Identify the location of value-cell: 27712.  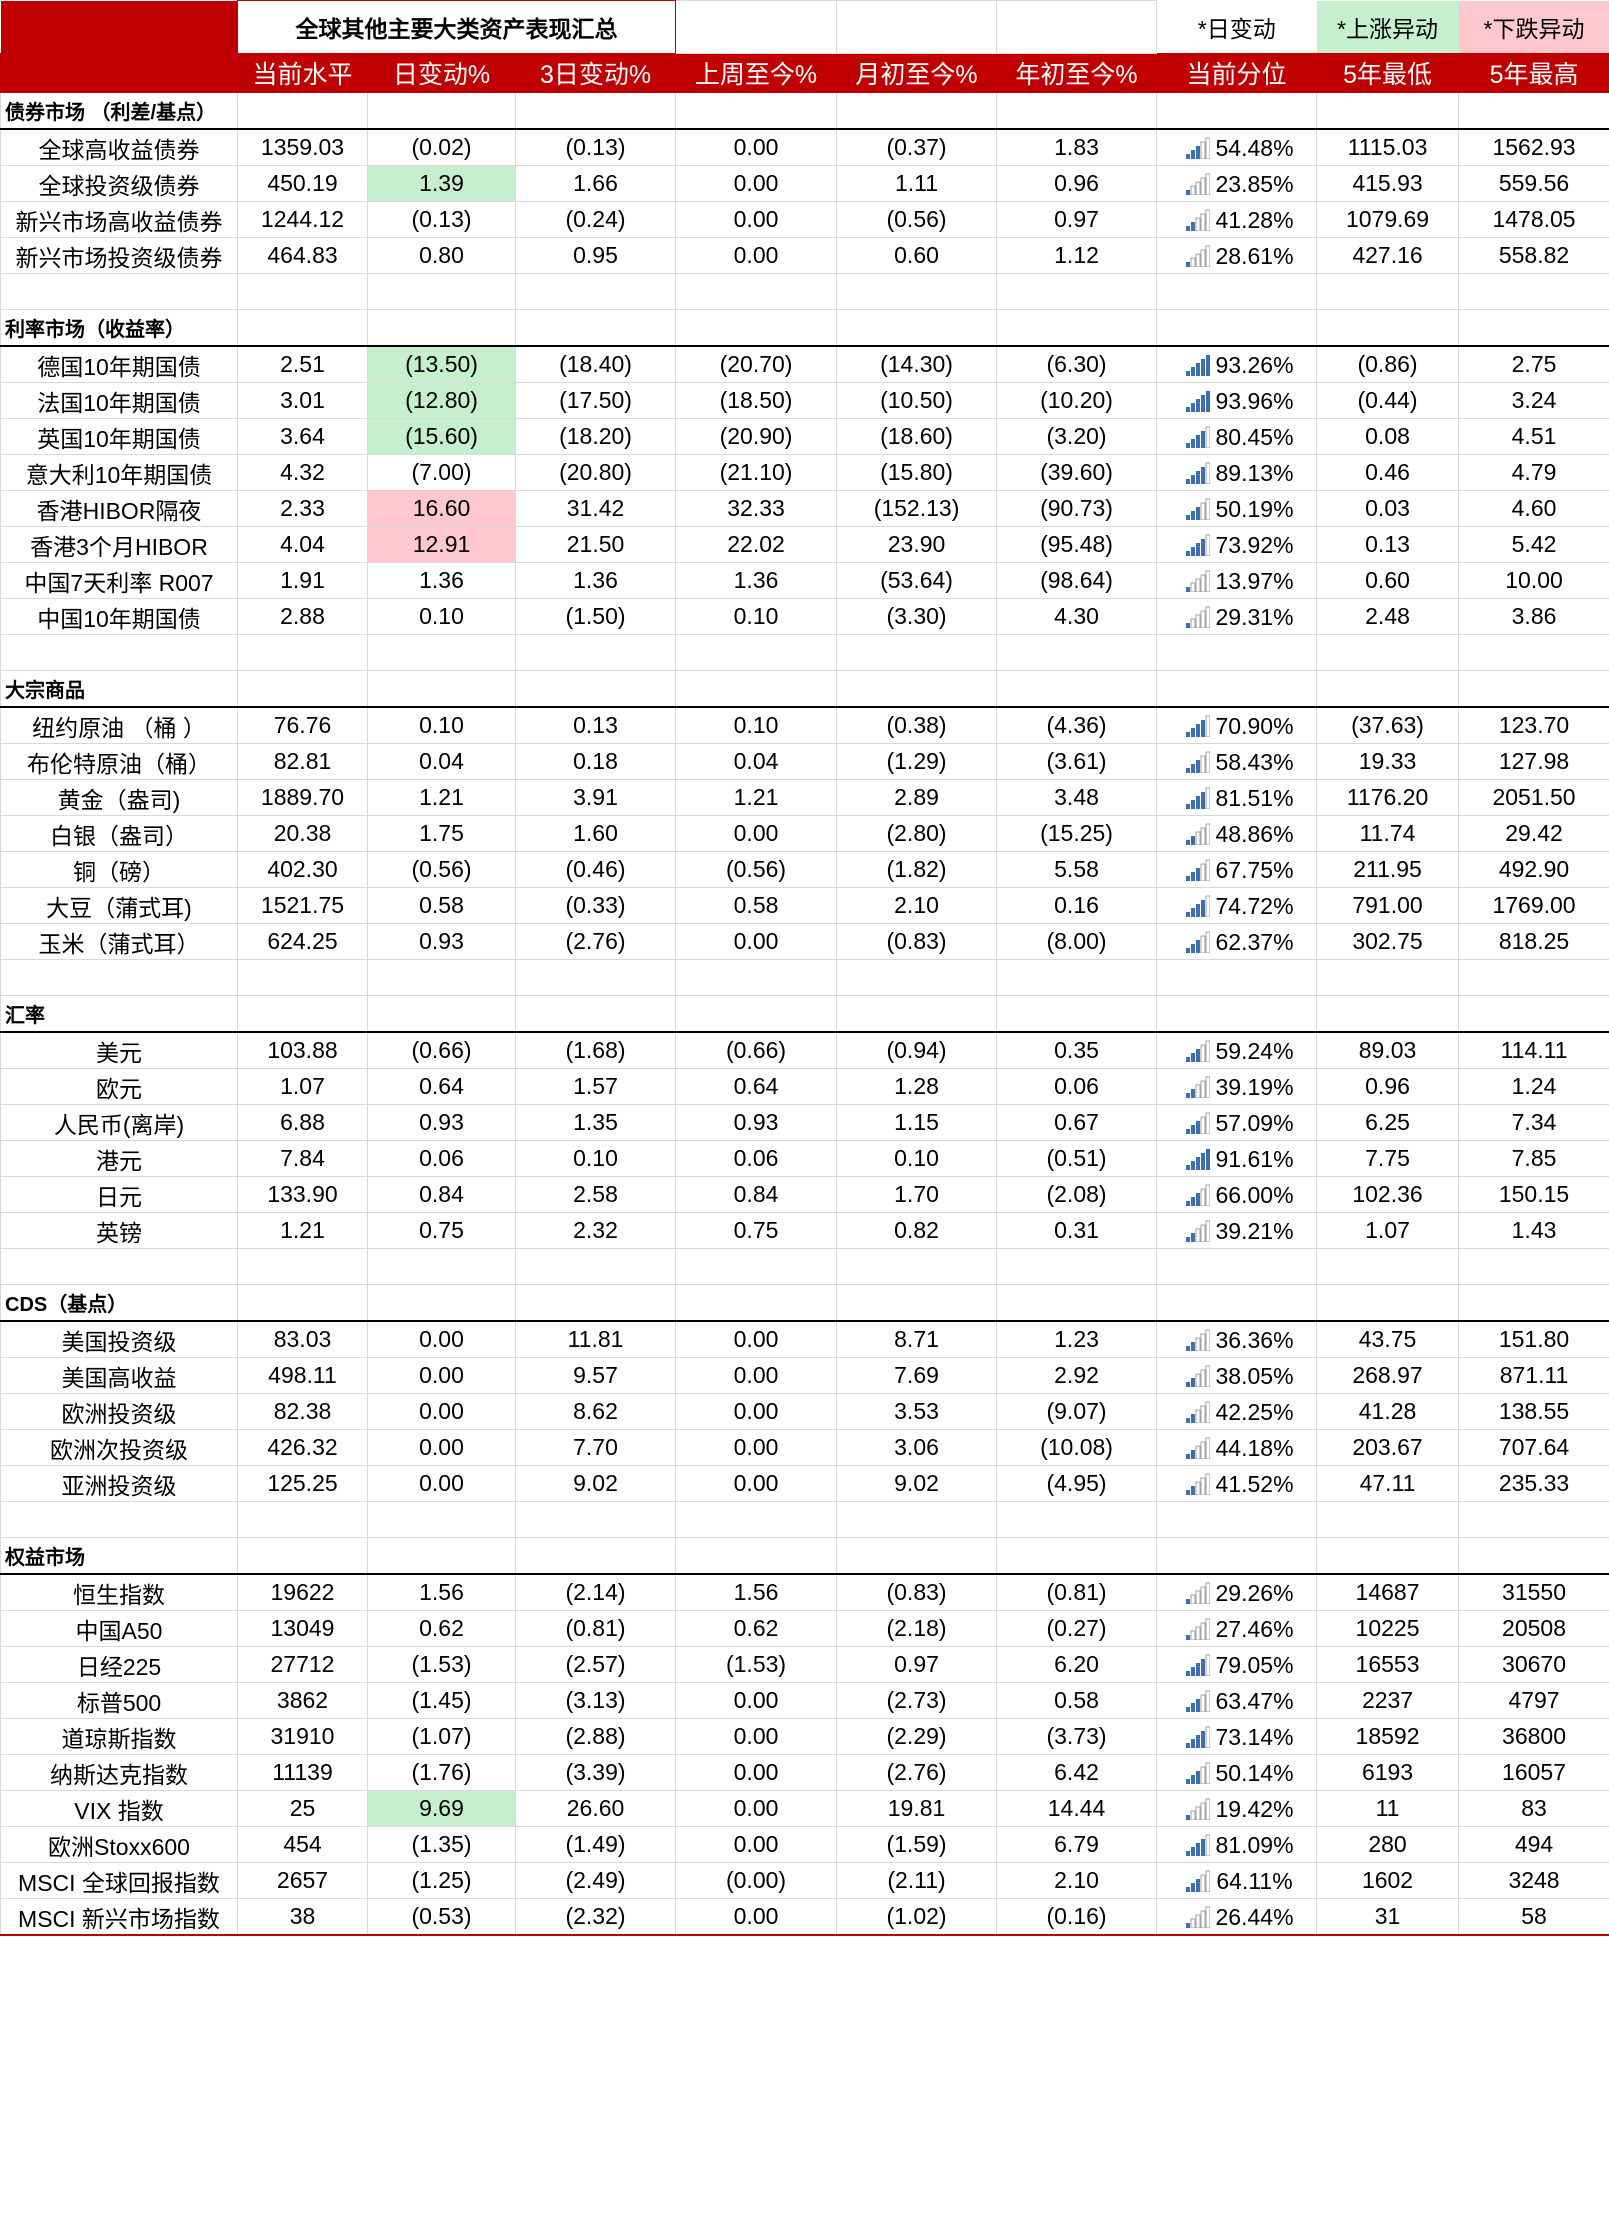
(302, 1664).